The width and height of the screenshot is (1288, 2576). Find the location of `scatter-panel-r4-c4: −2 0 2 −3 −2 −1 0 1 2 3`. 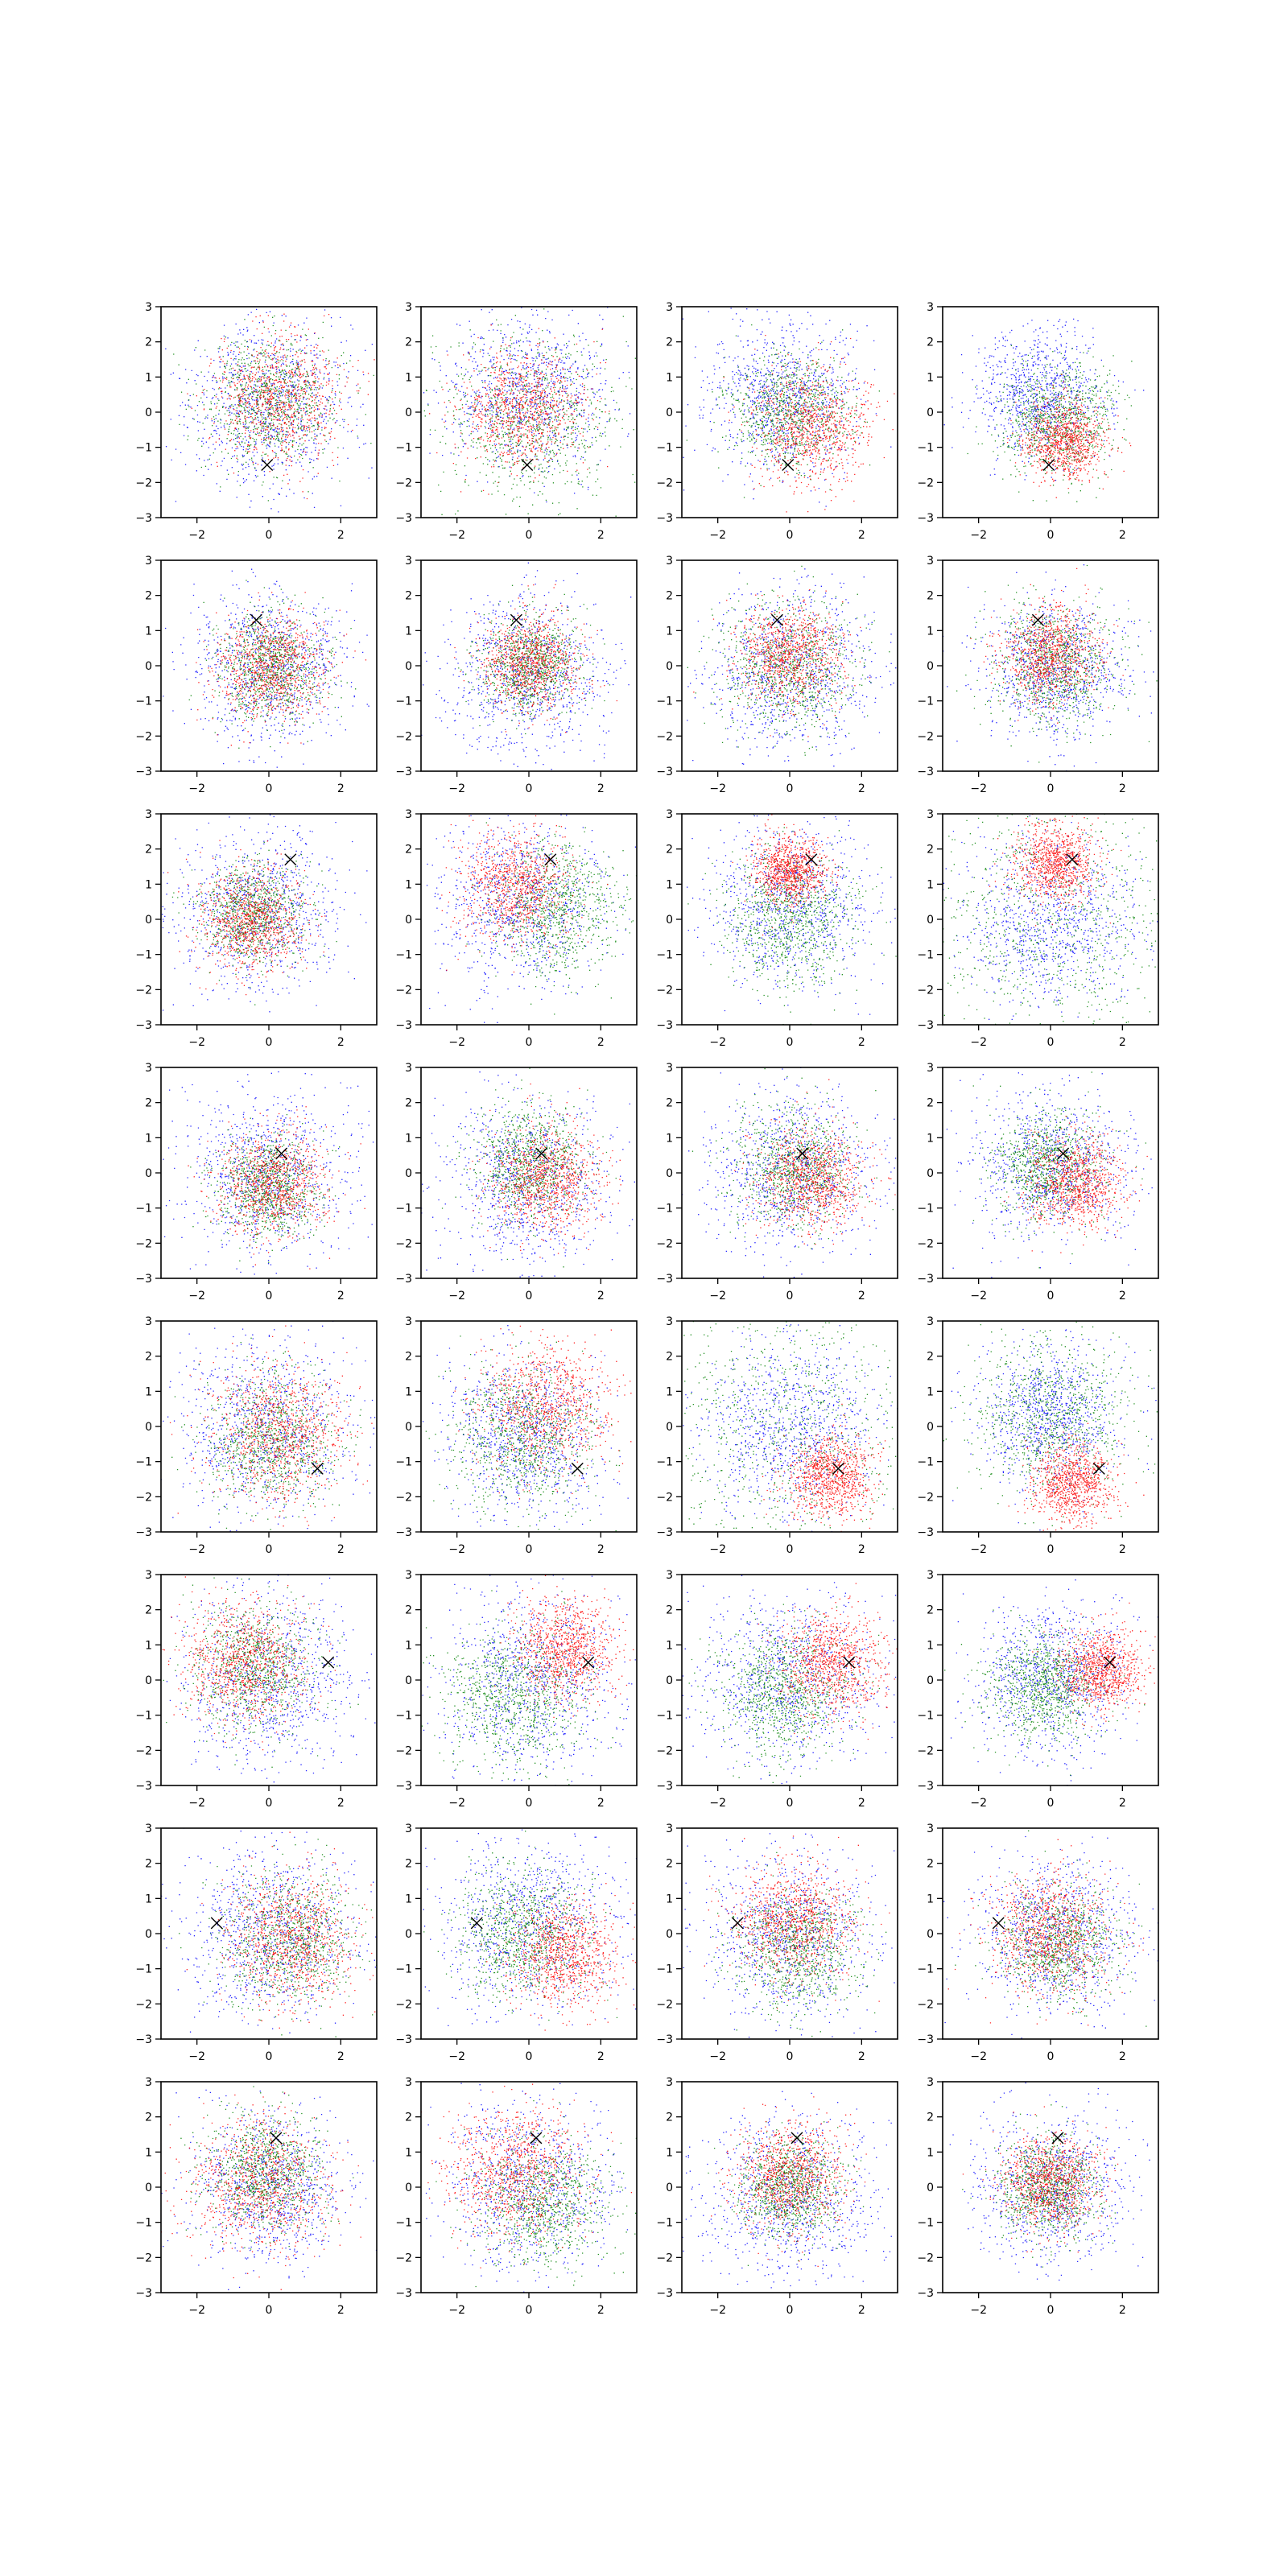

scatter-panel-r4-c4: −2 0 2 −3 −2 −1 0 1 2 3 is located at coordinates (1038, 1182).